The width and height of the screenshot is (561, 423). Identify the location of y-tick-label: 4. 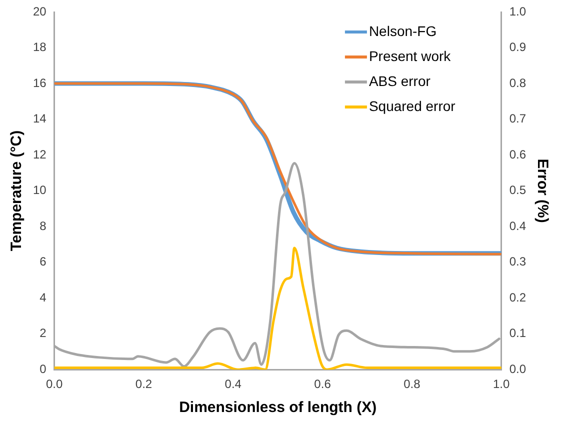
(43, 297).